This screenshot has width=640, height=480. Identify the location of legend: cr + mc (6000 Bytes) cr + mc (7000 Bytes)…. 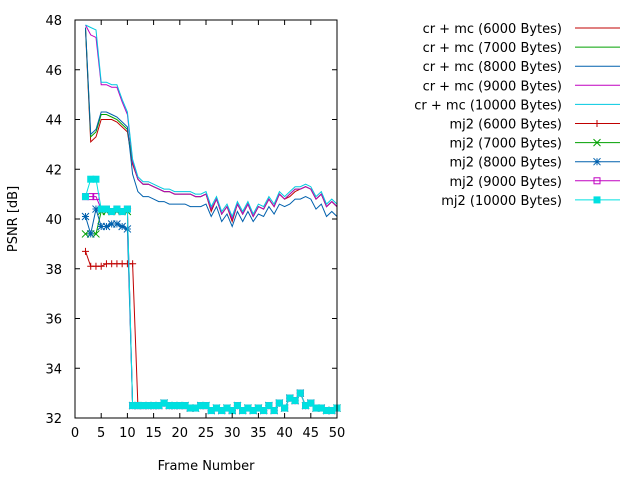
(517, 115).